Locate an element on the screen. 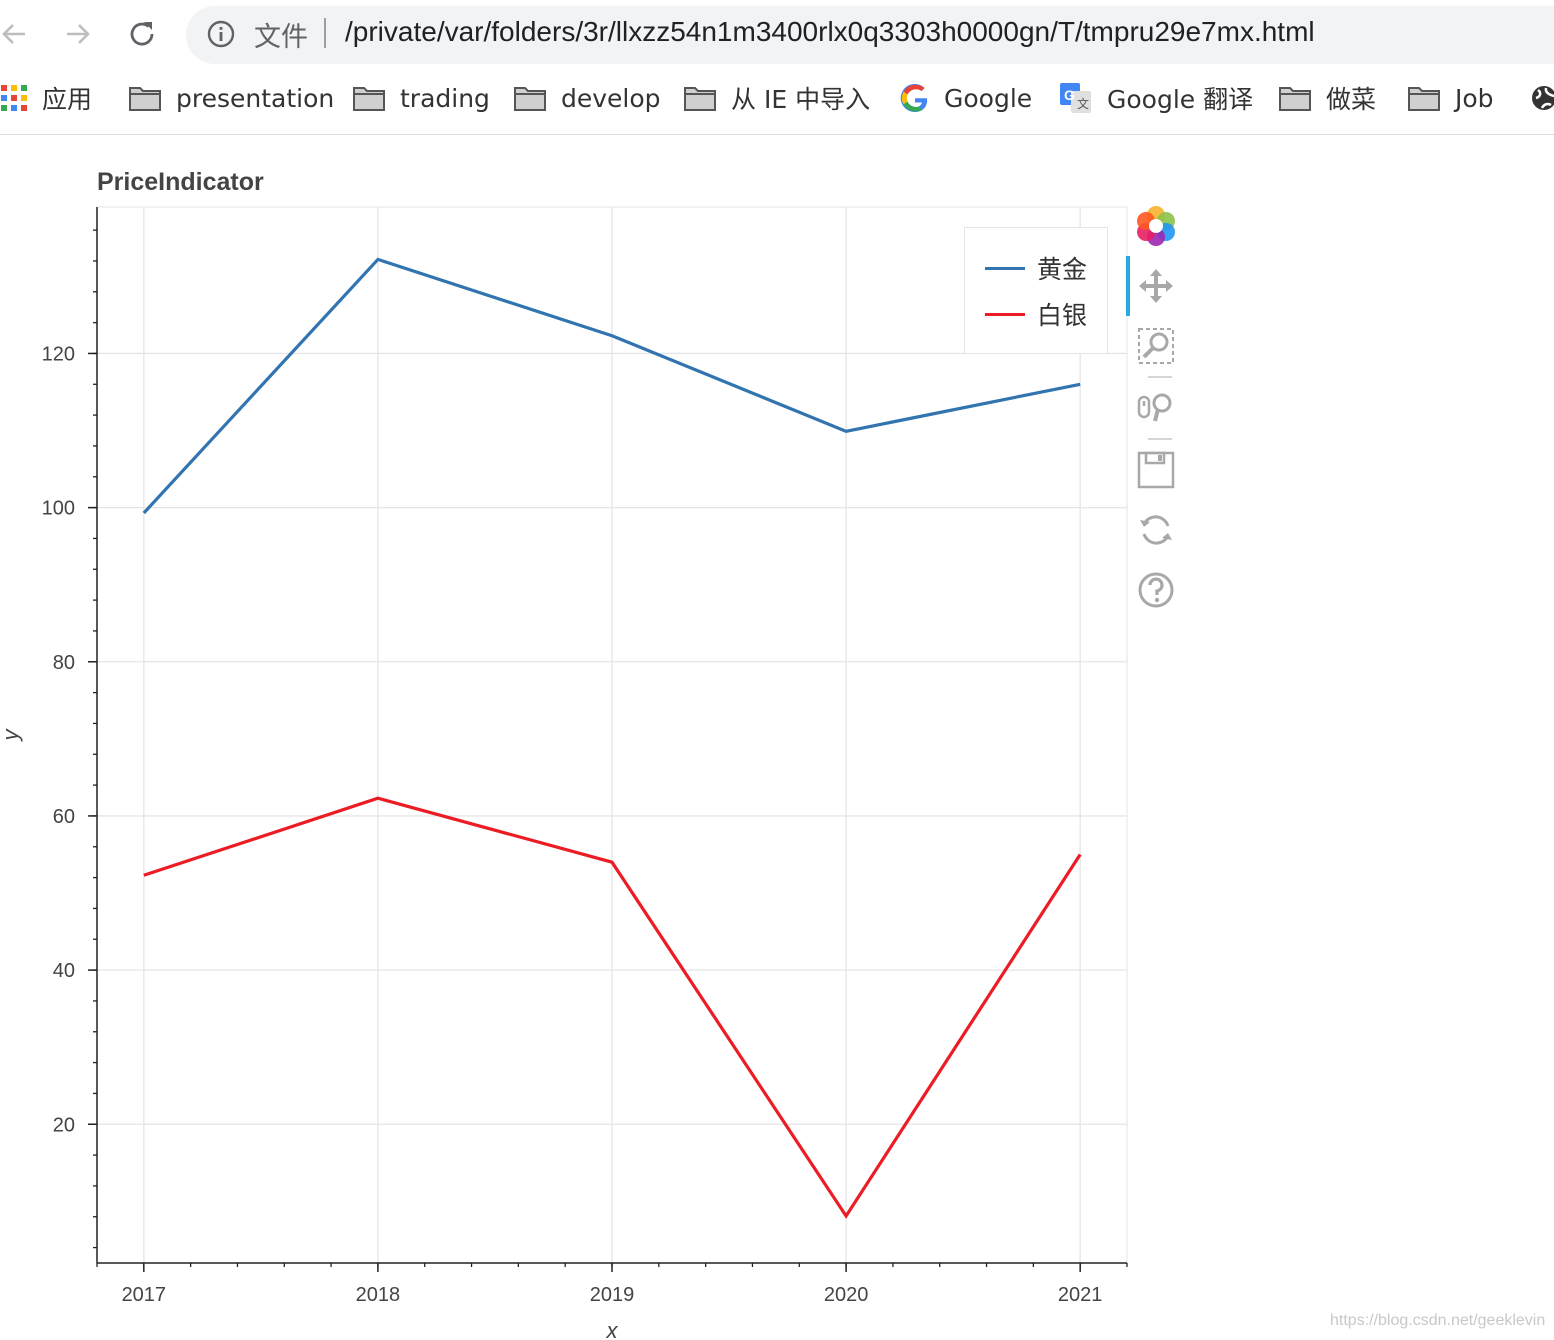  box-zoom-icon is located at coordinates (1156, 346).